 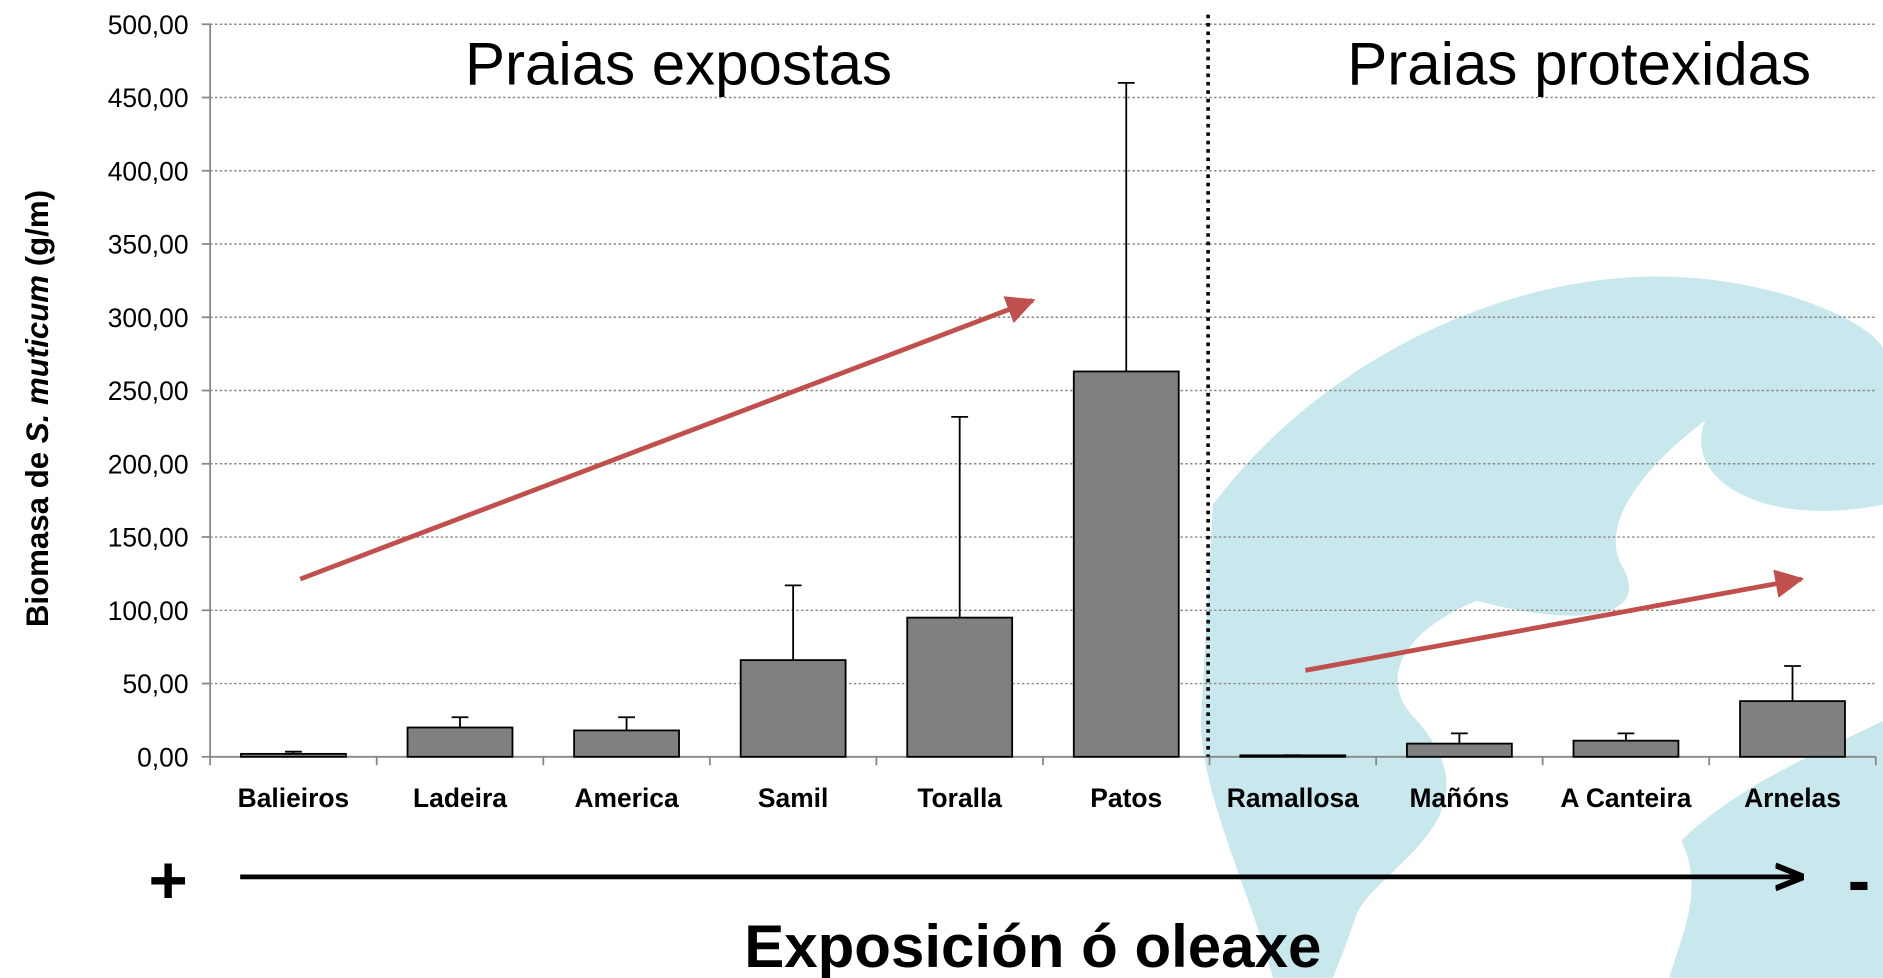 I want to click on y-tick-label: 450,00, so click(x=148, y=98).